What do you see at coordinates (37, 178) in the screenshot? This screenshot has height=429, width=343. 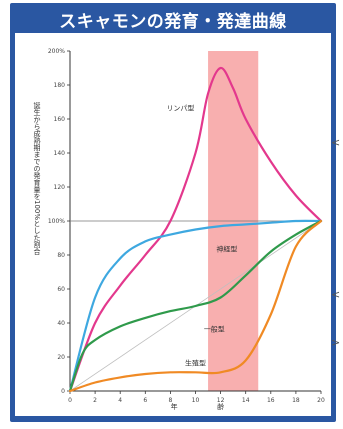 I see `y-axis-label: 誕生から成熟期までの発育量を100%とした割合` at bounding box center [37, 178].